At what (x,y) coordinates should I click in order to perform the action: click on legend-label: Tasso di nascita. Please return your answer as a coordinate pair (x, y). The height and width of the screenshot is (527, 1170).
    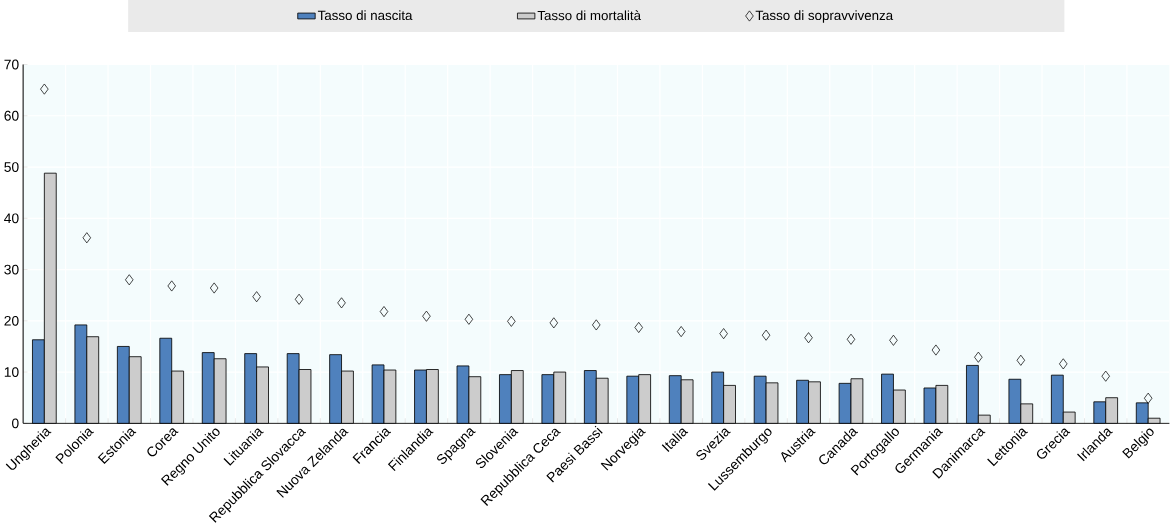
    Looking at the image, I should click on (365, 15).